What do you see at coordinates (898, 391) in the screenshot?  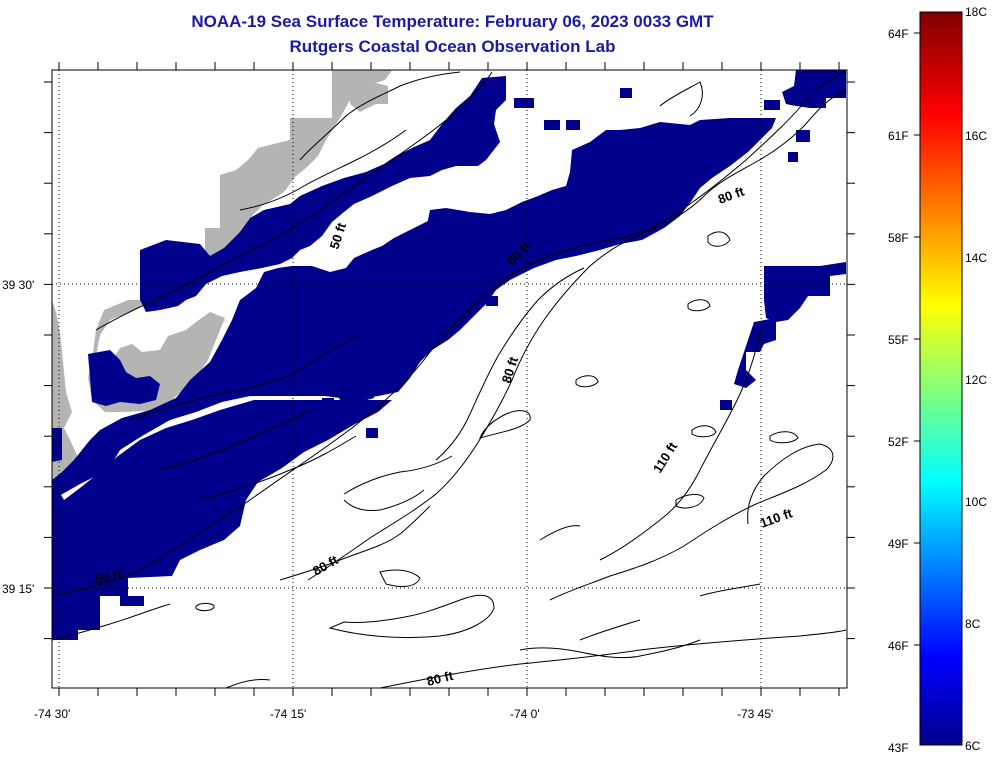 I see `colorbar-f-labels: 64F 61F 58F 55F 52F 49F 46F 43F` at bounding box center [898, 391].